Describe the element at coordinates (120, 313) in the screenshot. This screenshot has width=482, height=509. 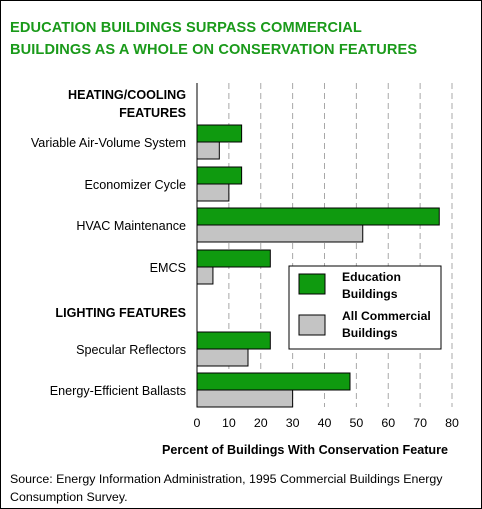
I see `group-heading: LIGHTING FEATURES` at that location.